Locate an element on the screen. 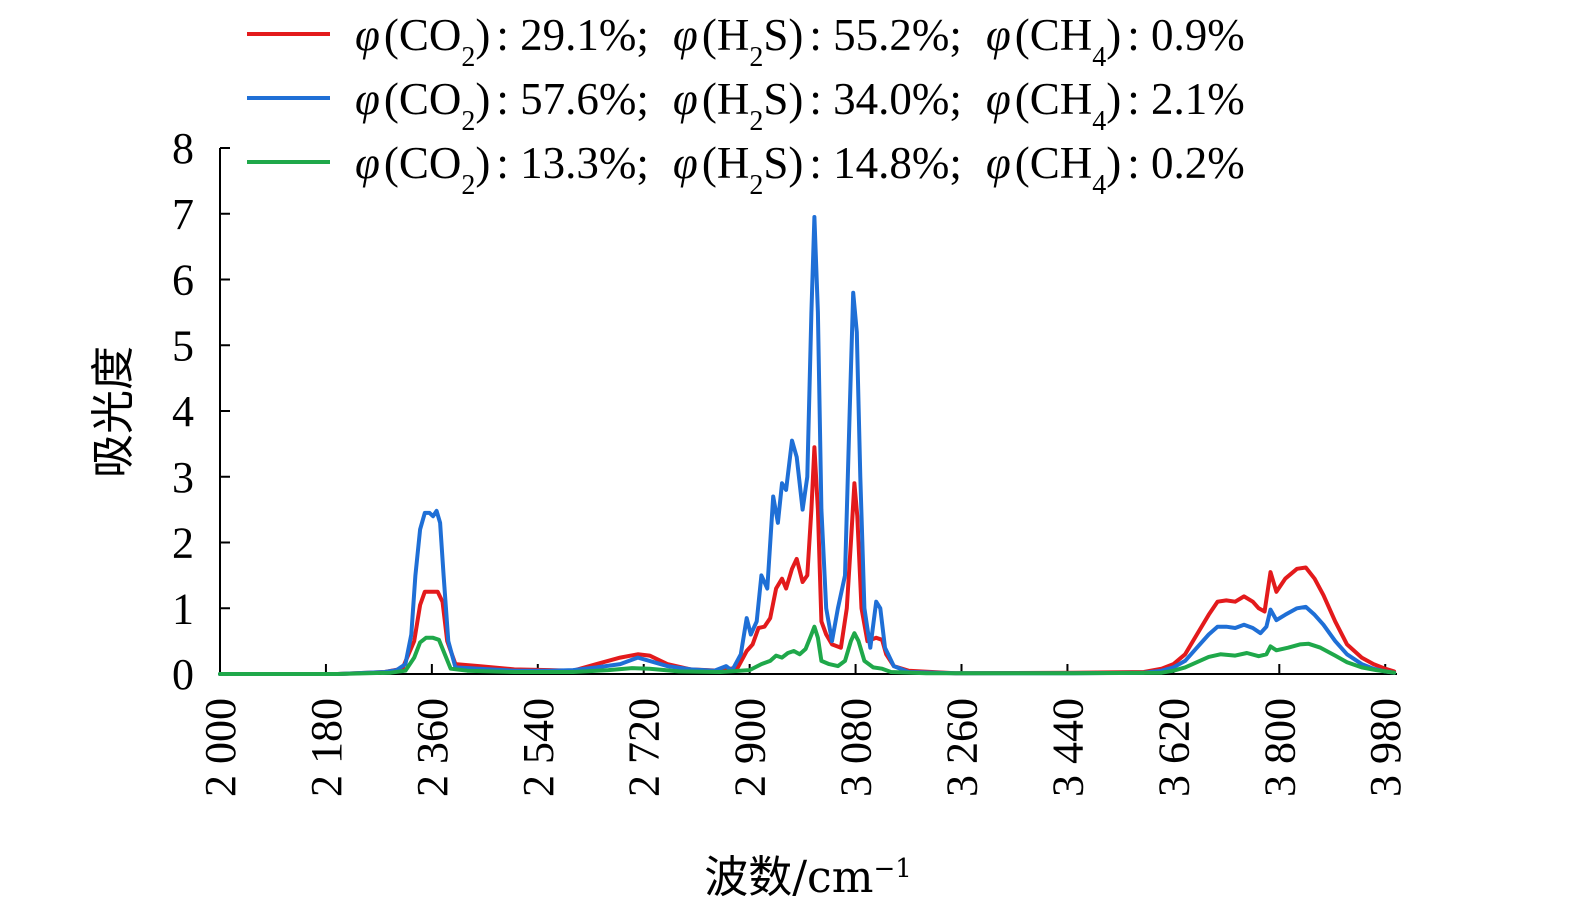  legend-entry-green: φ(CO2): 13.3%; φ(H2S): 14.8%; φ(CH4): 0.2% is located at coordinates (746, 169).